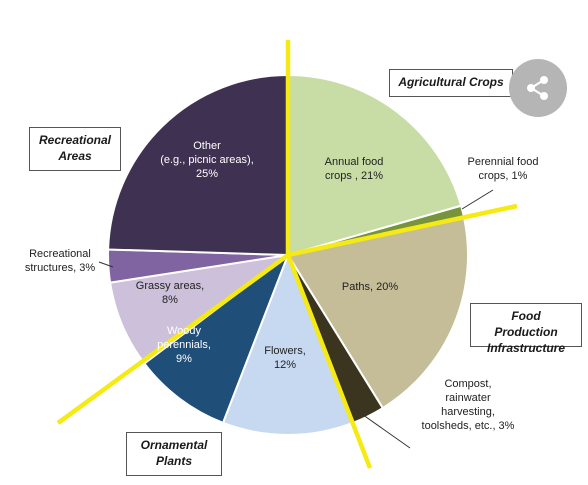 The image size is (588, 485). Describe the element at coordinates (174, 445) in the screenshot. I see `group-label-line: Ornamental` at that location.